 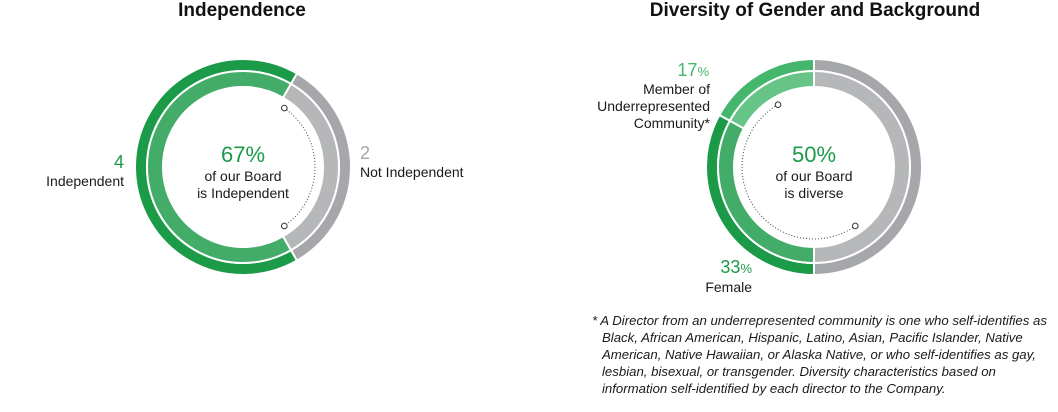 What do you see at coordinates (814, 154) in the screenshot?
I see `diversity-center-value: 50%` at bounding box center [814, 154].